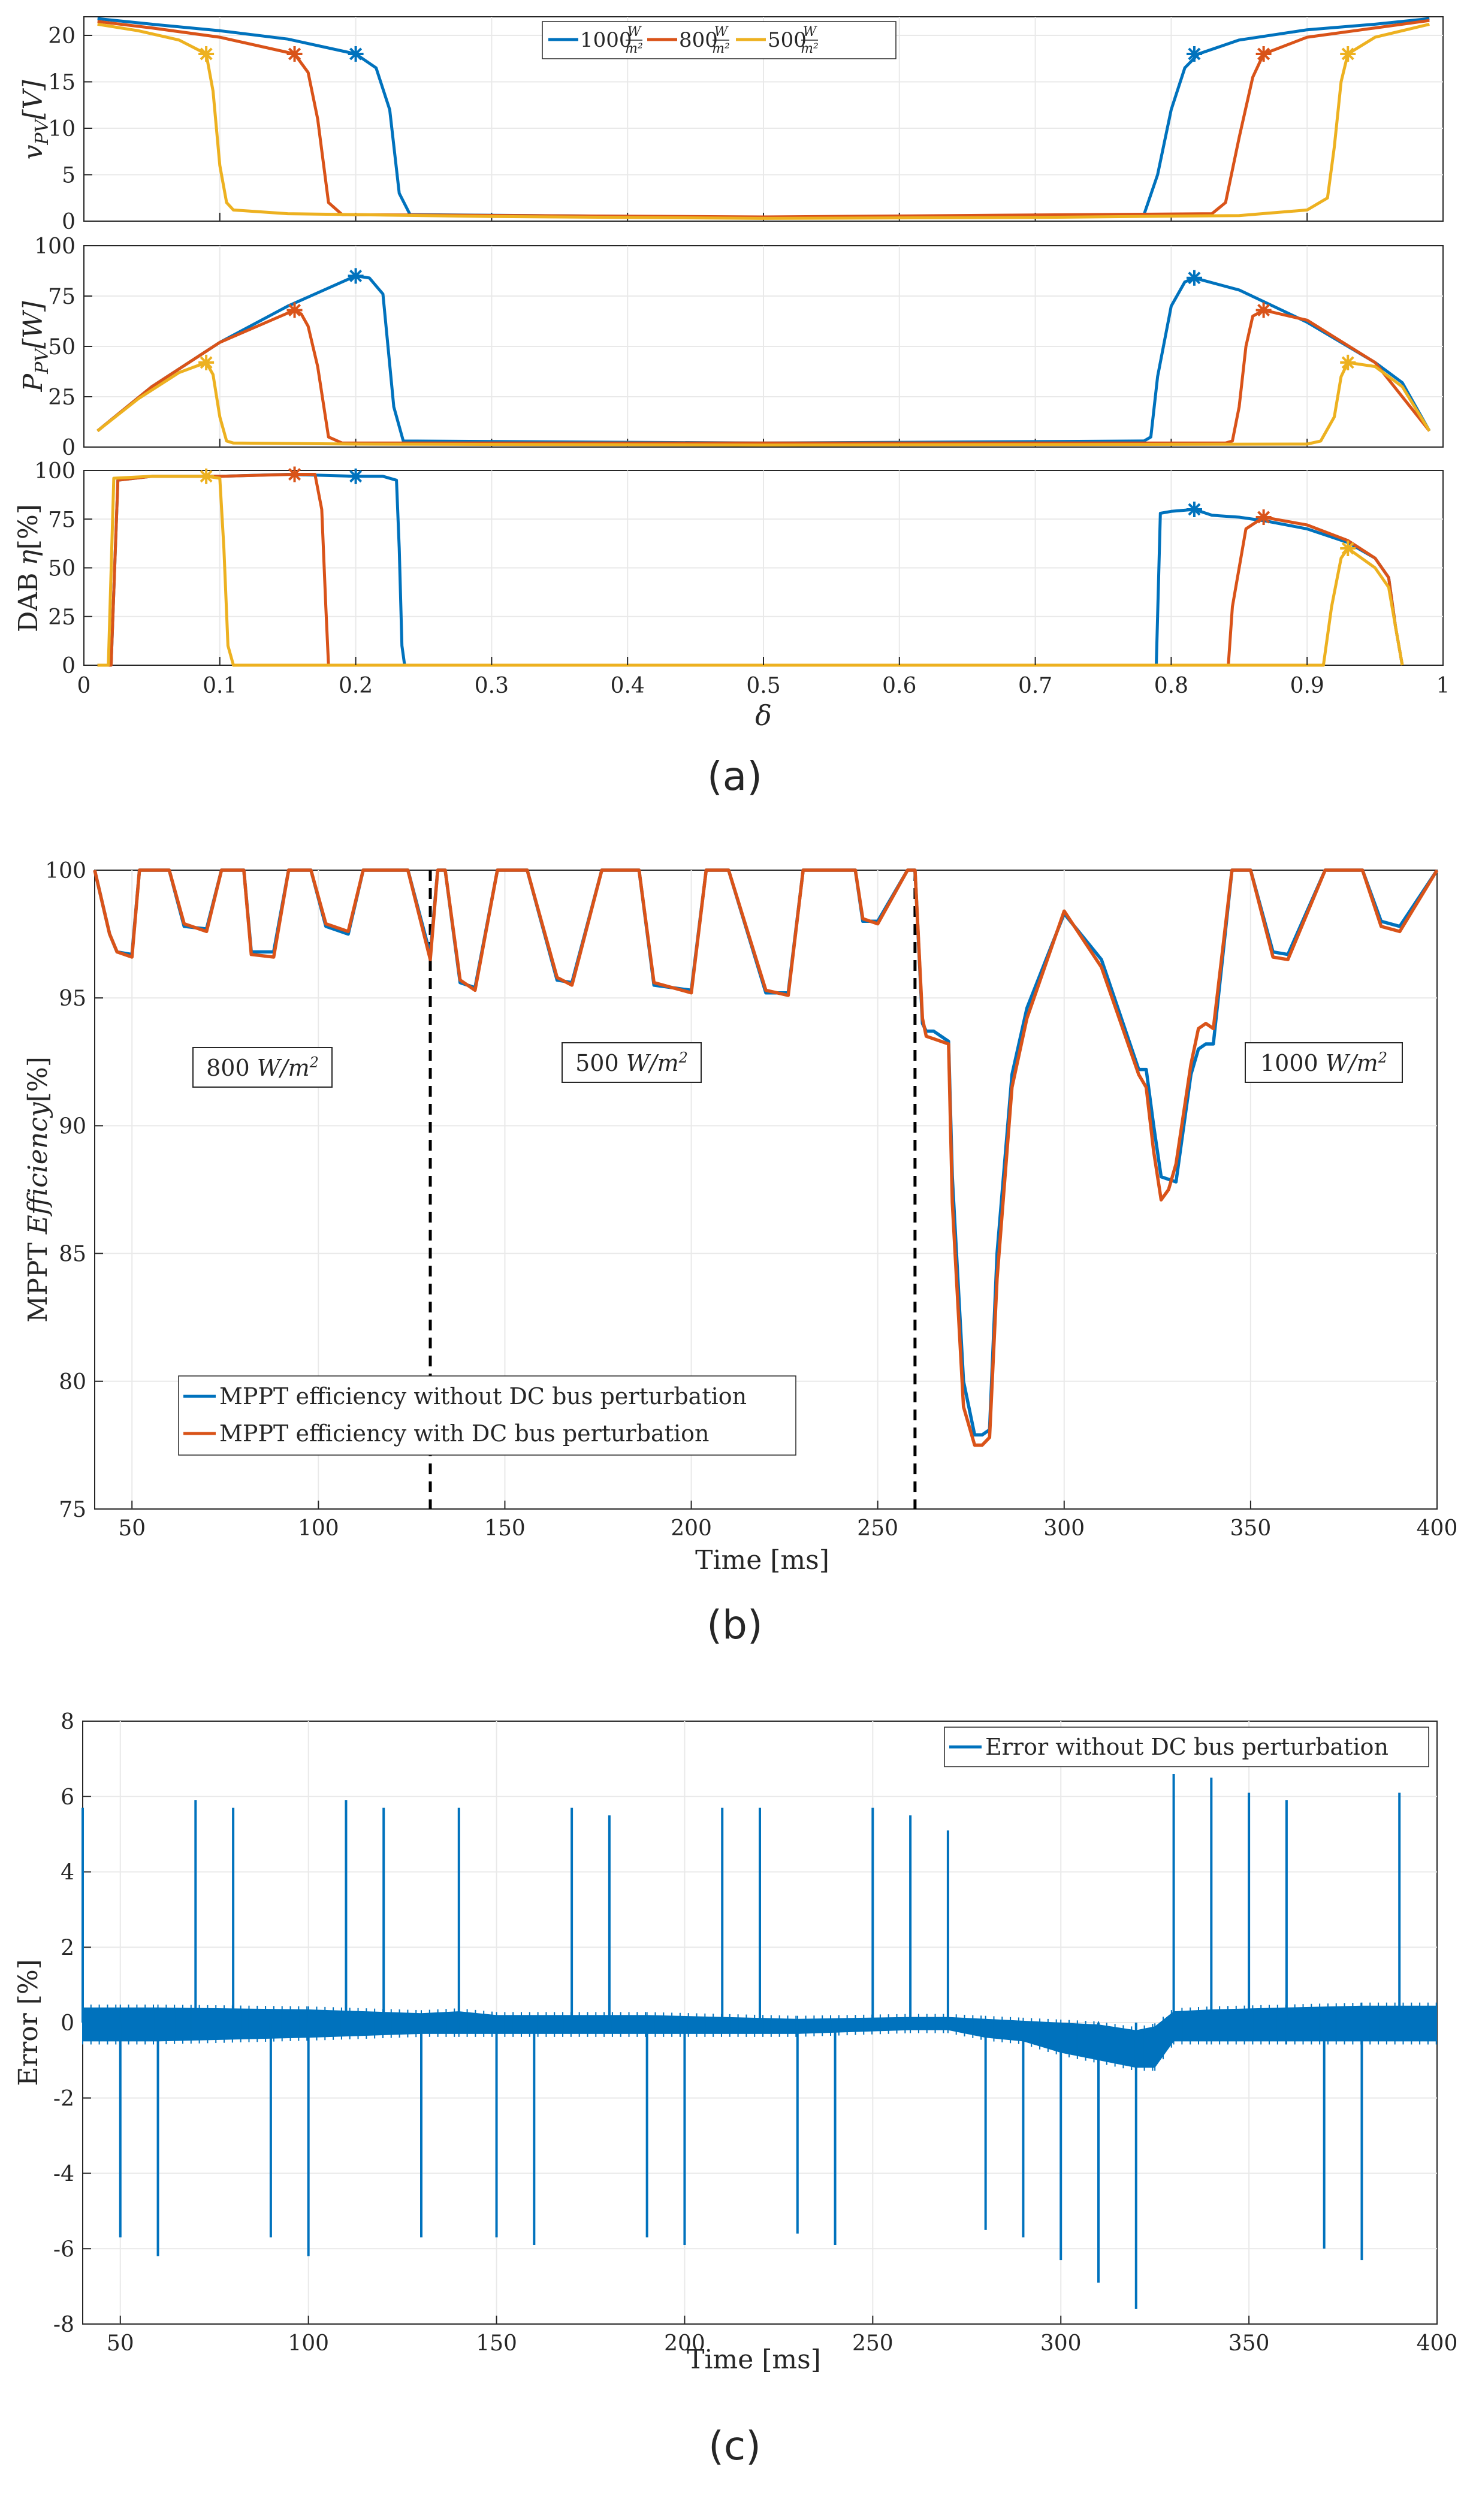 The width and height of the screenshot is (1470, 2520). Describe the element at coordinates (64, 2325) in the screenshot. I see `y-tick-label: -8` at that location.